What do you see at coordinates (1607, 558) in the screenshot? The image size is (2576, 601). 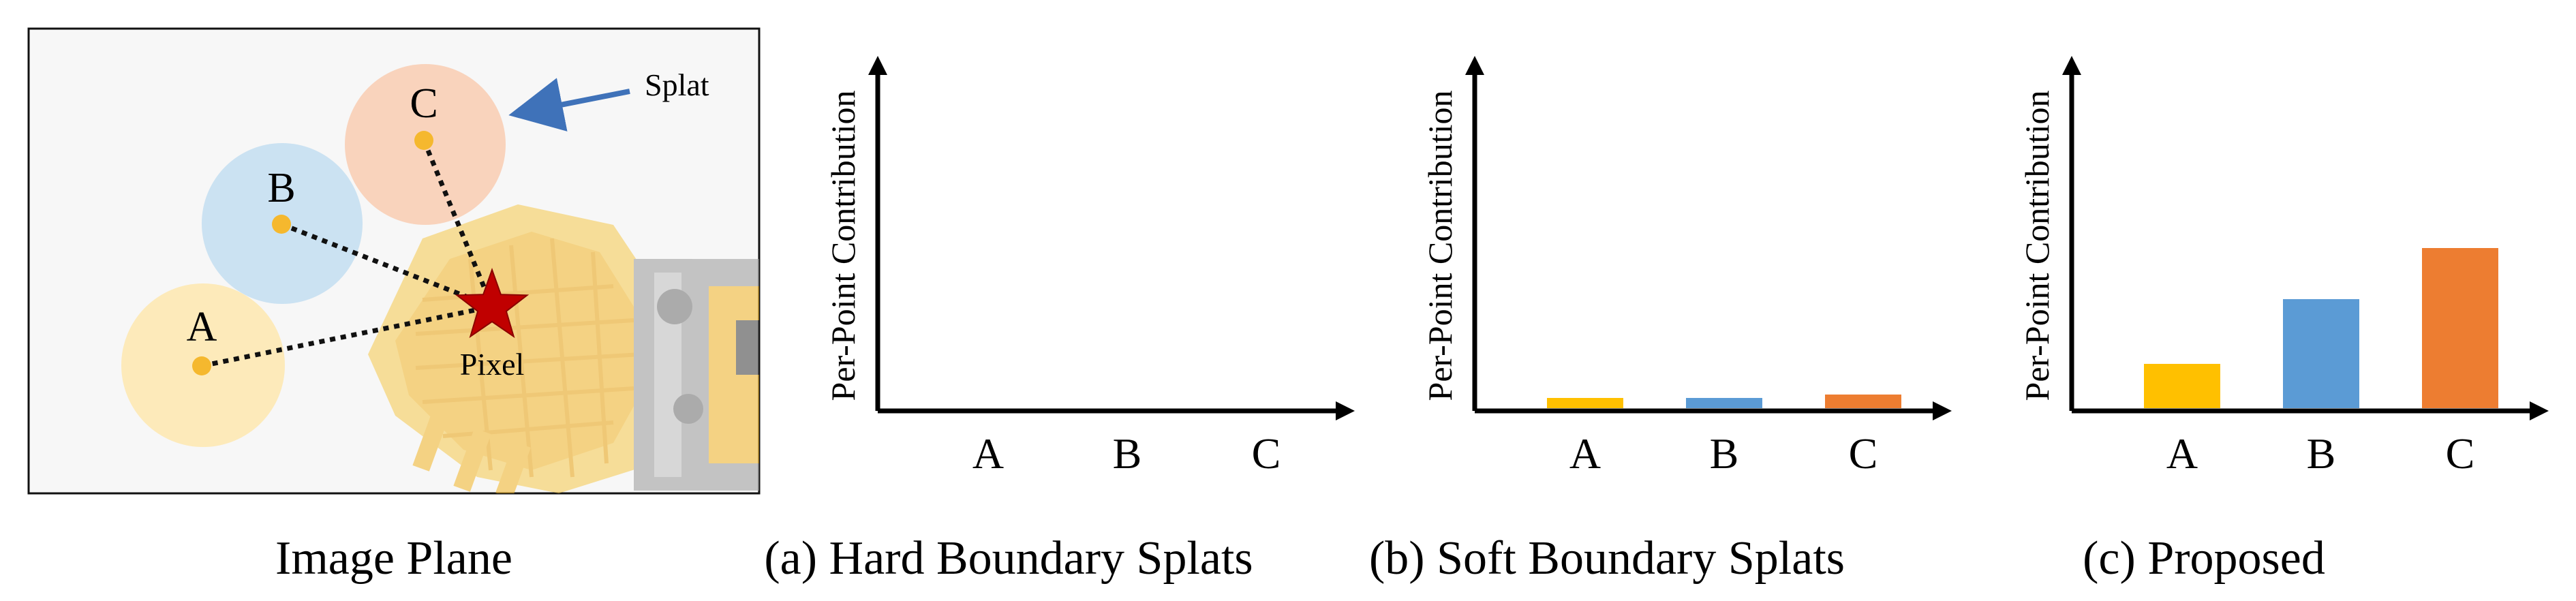 I see `chart-b-caption: (b) Soft Boundary Splats` at bounding box center [1607, 558].